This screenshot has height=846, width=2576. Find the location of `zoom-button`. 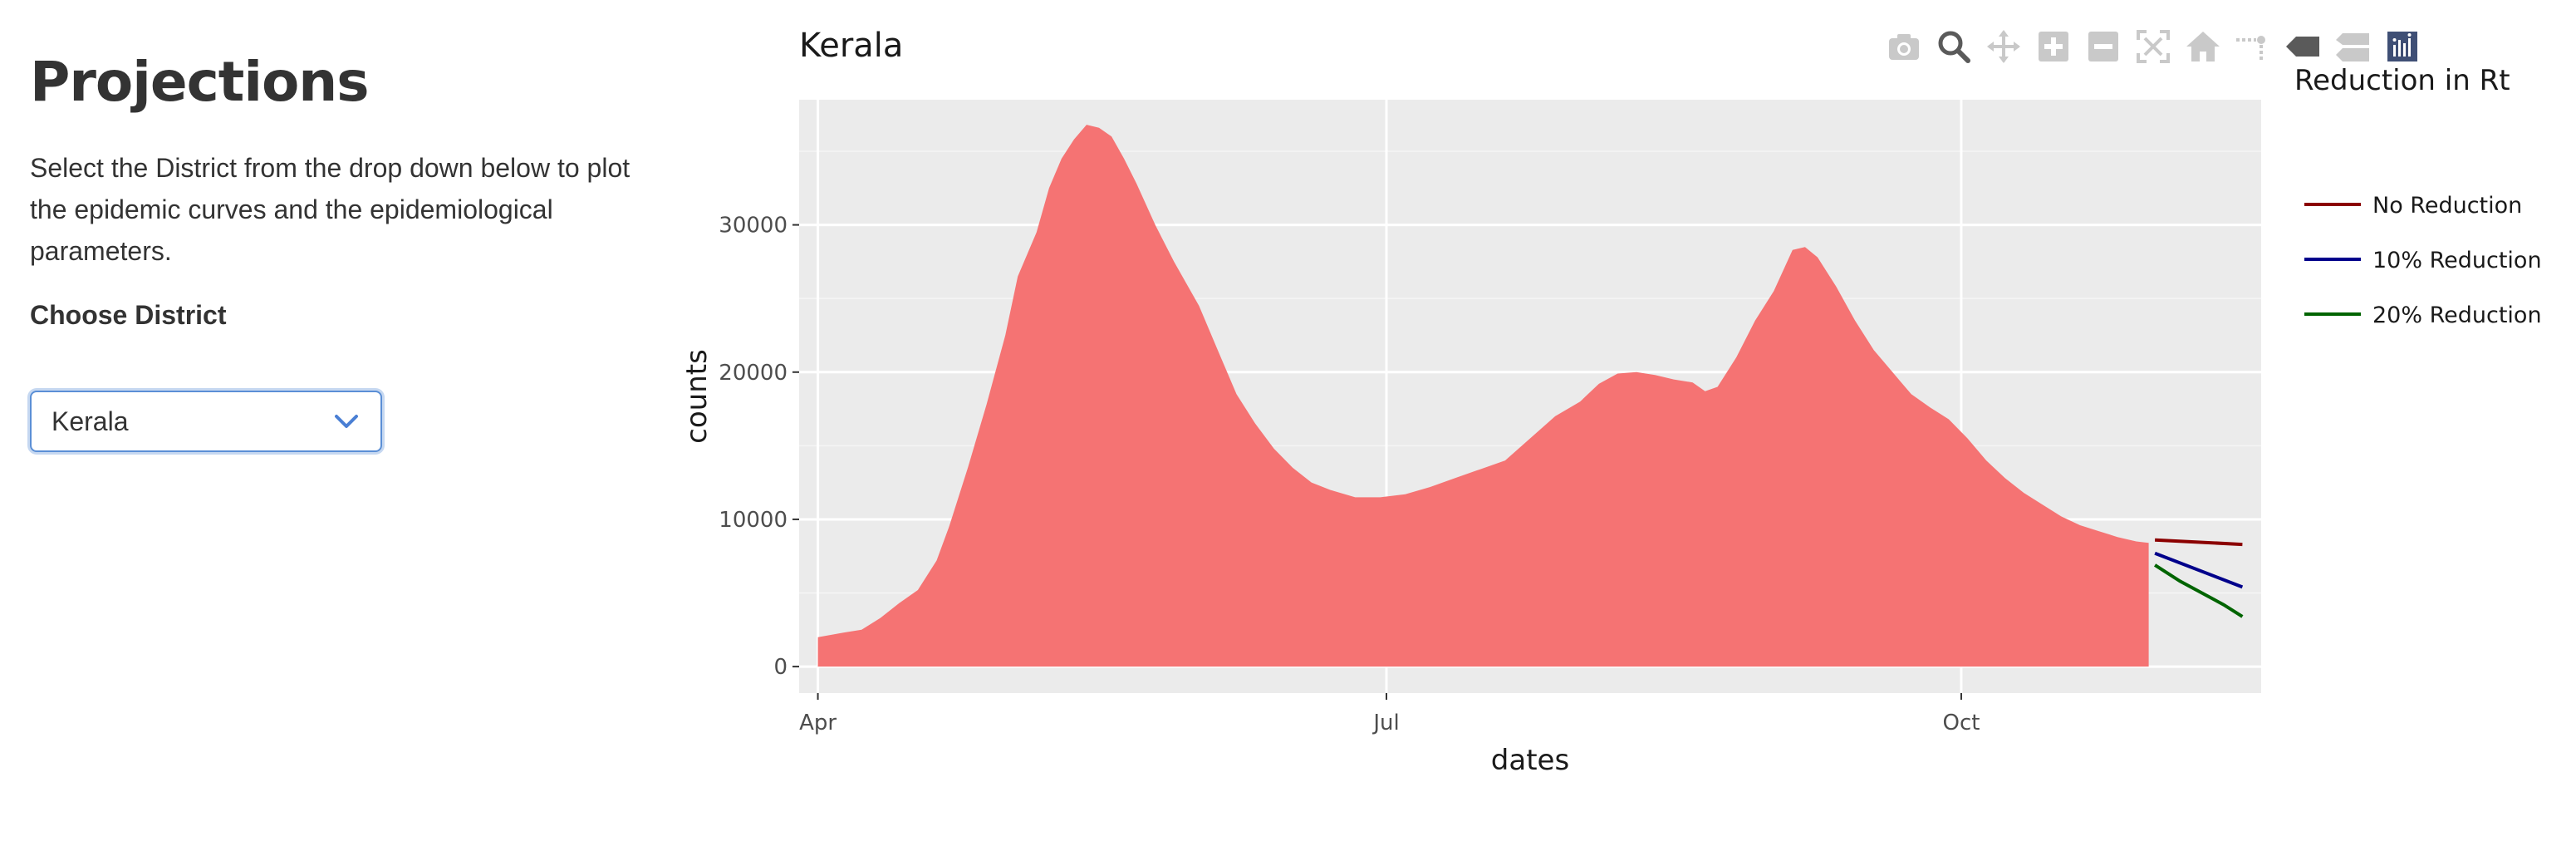

zoom-button is located at coordinates (1954, 46).